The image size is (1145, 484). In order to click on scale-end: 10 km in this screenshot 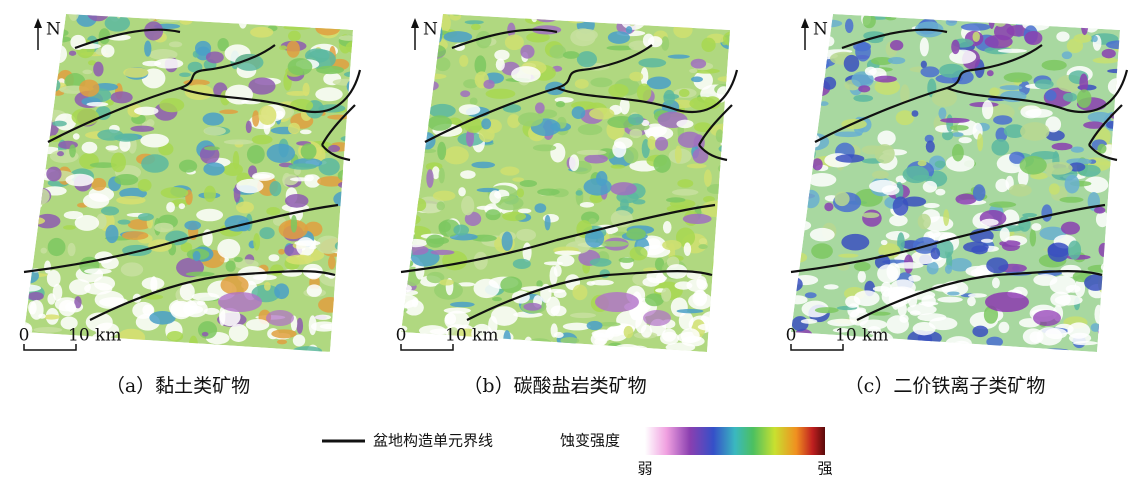, I will do `click(94, 336)`.